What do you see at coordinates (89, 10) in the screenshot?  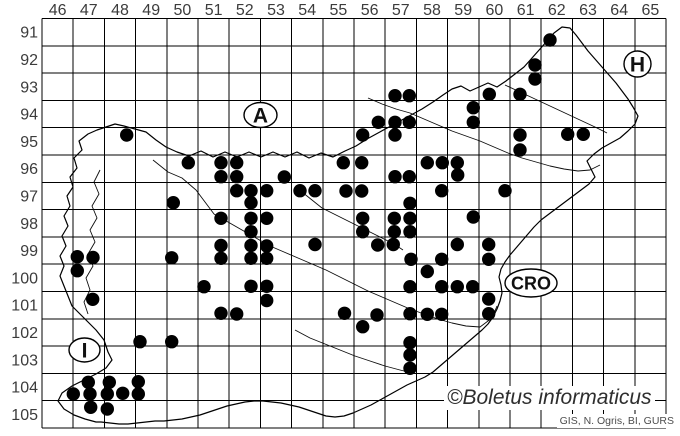 I see `col-label-47: 47` at bounding box center [89, 10].